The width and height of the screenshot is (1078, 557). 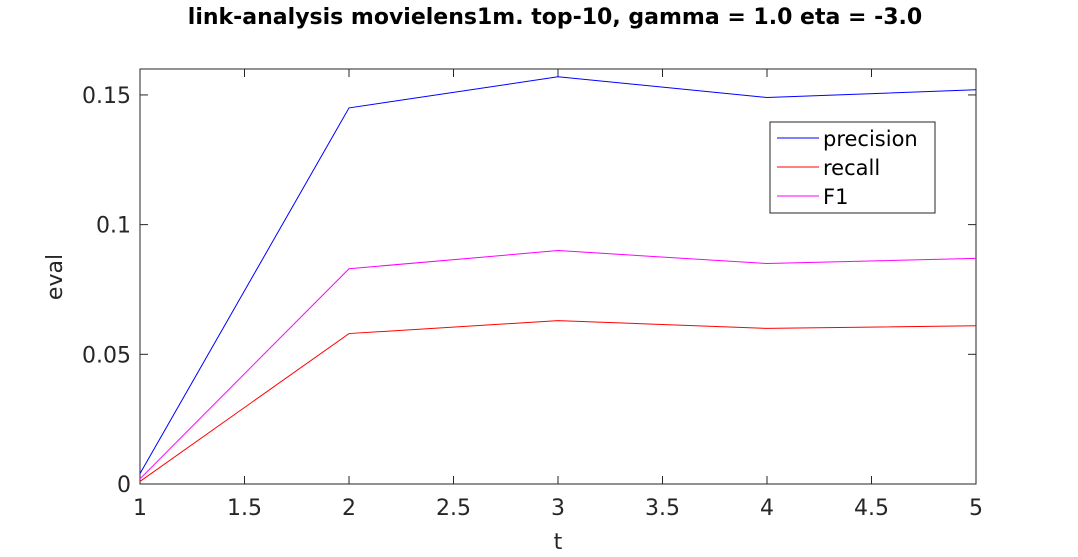 I want to click on x-tick-label: 2, so click(x=349, y=508).